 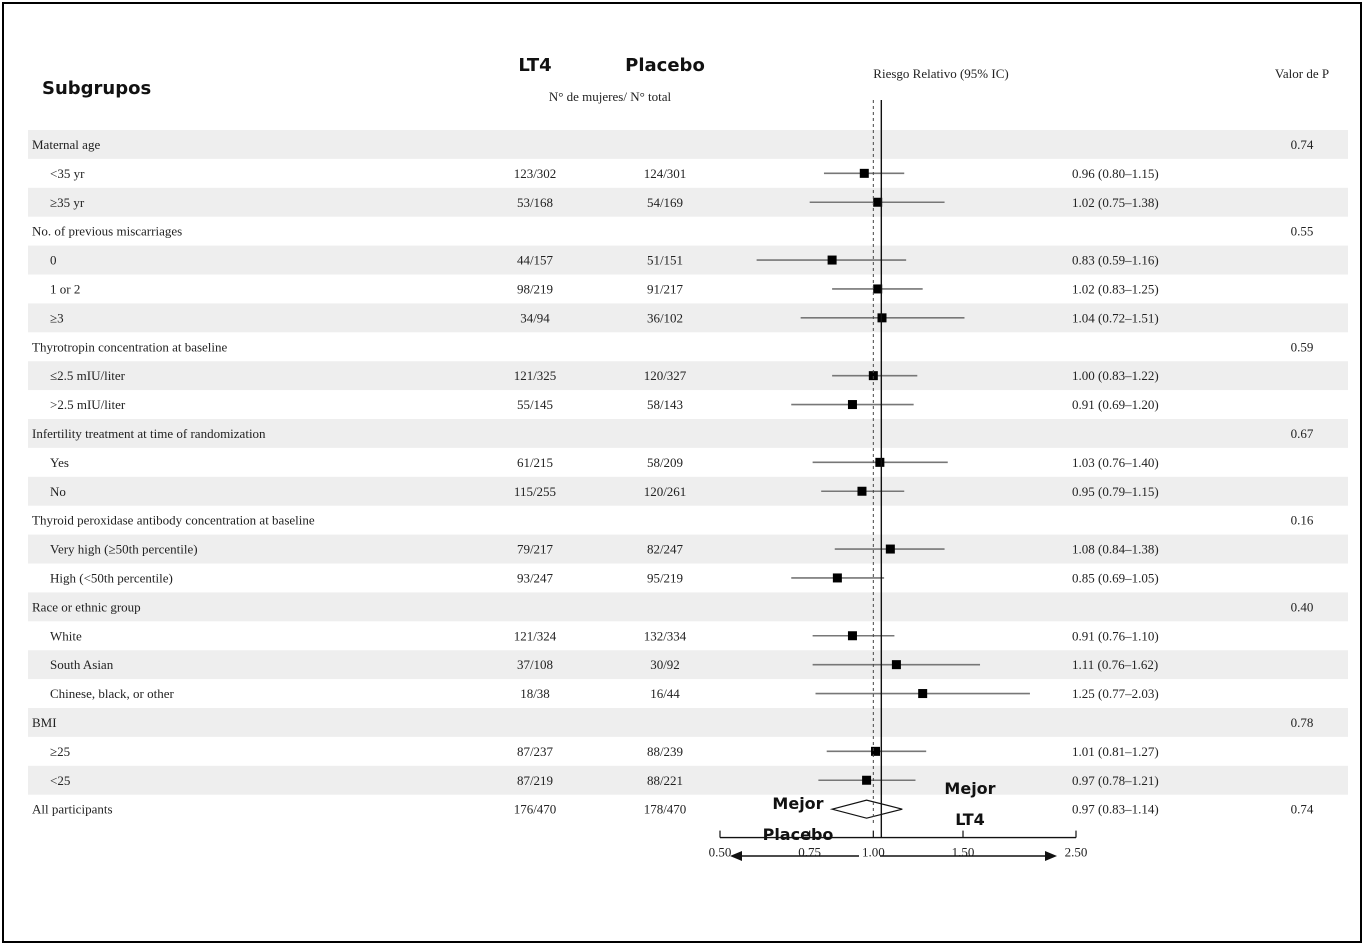 I want to click on rr-ci-text: 0.97 (0.83–1.14), so click(x=1115, y=809).